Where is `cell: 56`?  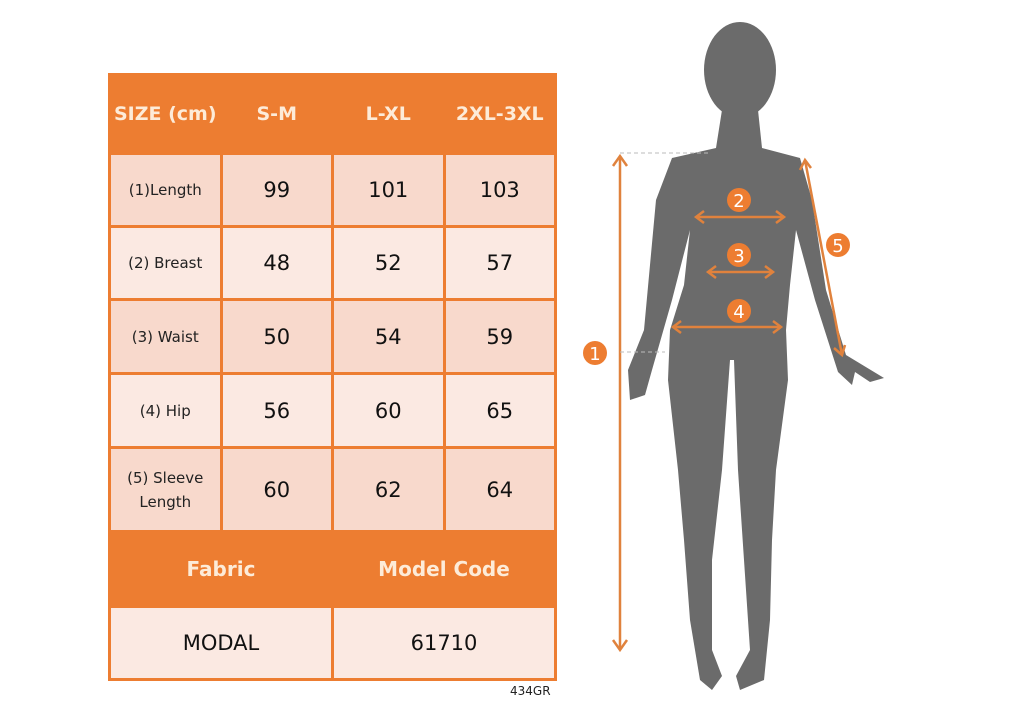
cell: 56 is located at coordinates (276, 410).